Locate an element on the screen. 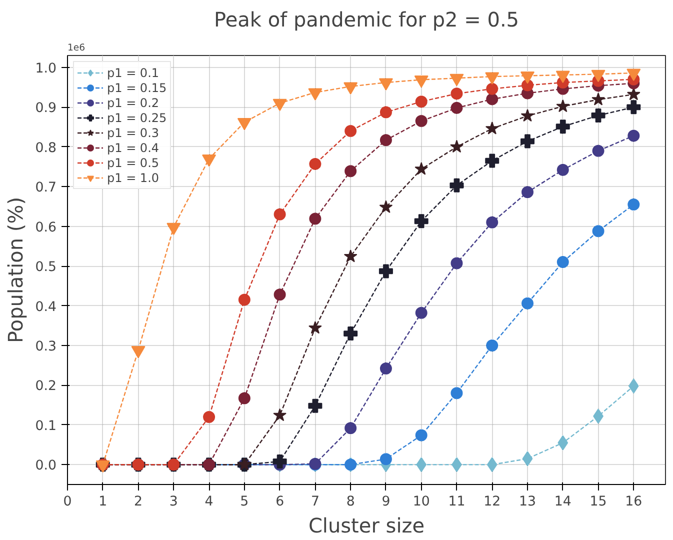 The width and height of the screenshot is (673, 540). x-tick-label: 1 is located at coordinates (103, 502).